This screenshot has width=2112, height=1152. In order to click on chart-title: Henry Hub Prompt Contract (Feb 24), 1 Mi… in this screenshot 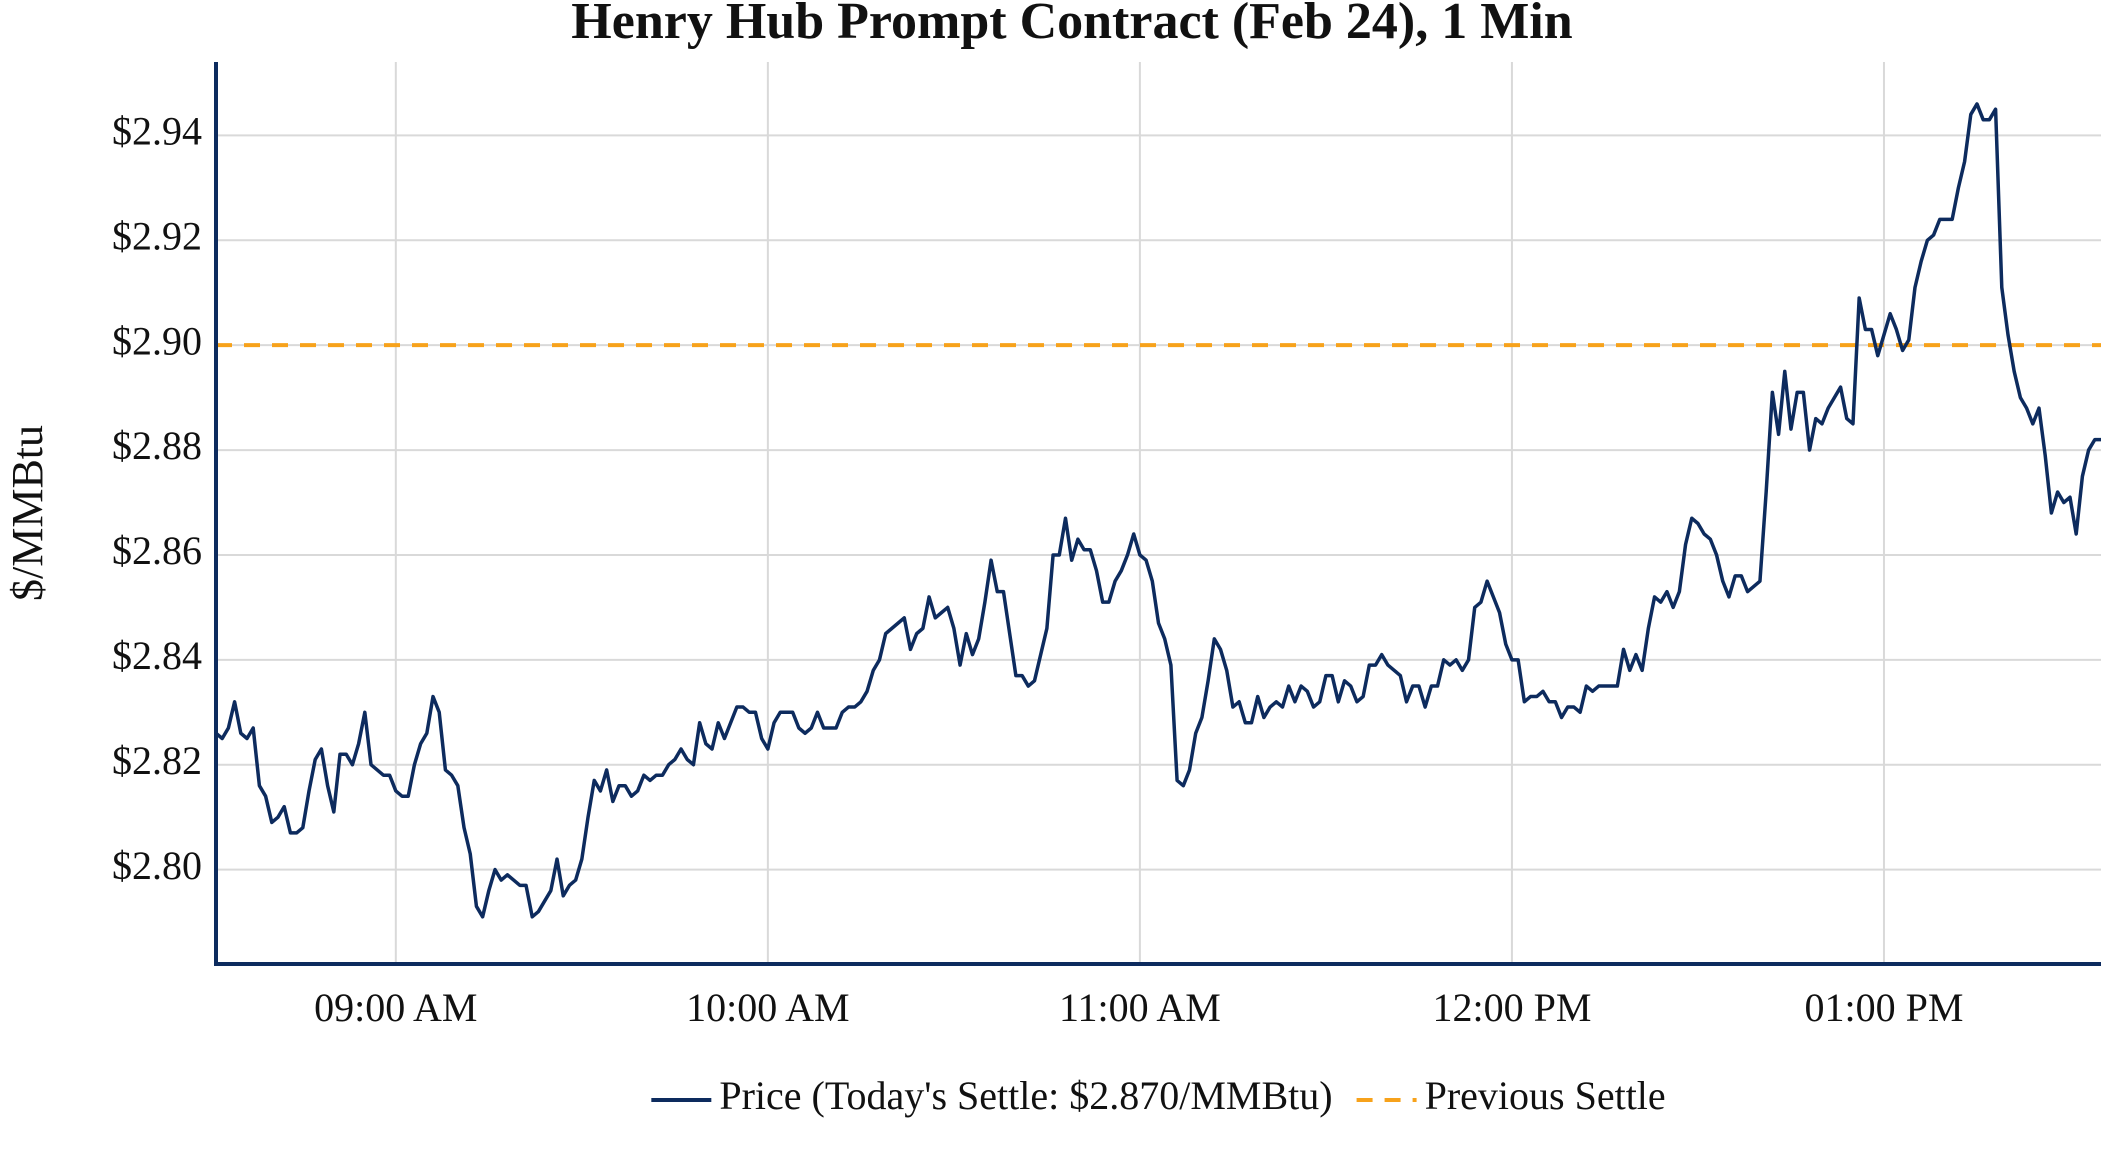, I will do `click(1071, 25)`.